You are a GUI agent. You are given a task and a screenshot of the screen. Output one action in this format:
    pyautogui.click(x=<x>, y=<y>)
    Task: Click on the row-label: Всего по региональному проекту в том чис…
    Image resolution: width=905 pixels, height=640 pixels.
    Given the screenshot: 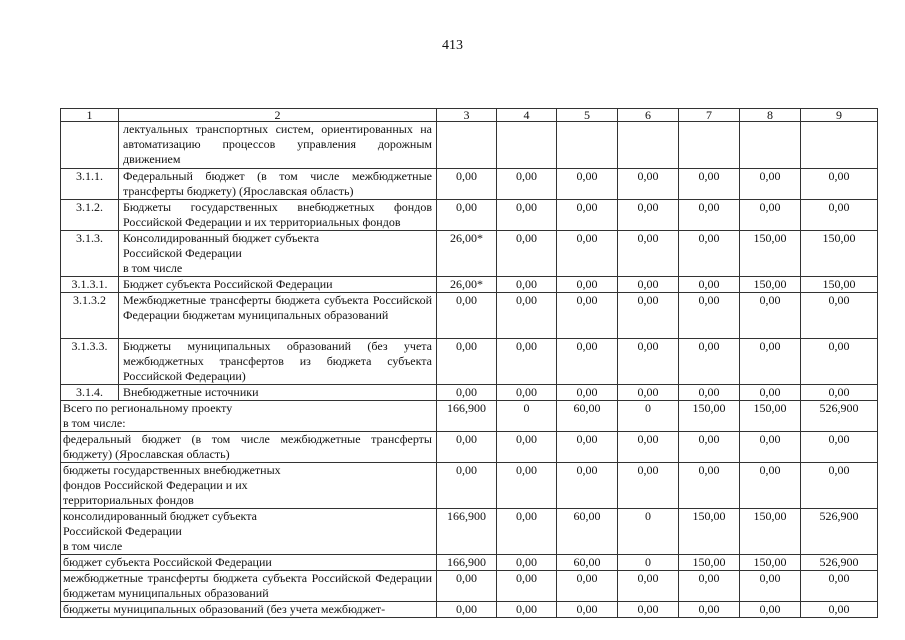 What is the action you would take?
    pyautogui.click(x=248, y=416)
    